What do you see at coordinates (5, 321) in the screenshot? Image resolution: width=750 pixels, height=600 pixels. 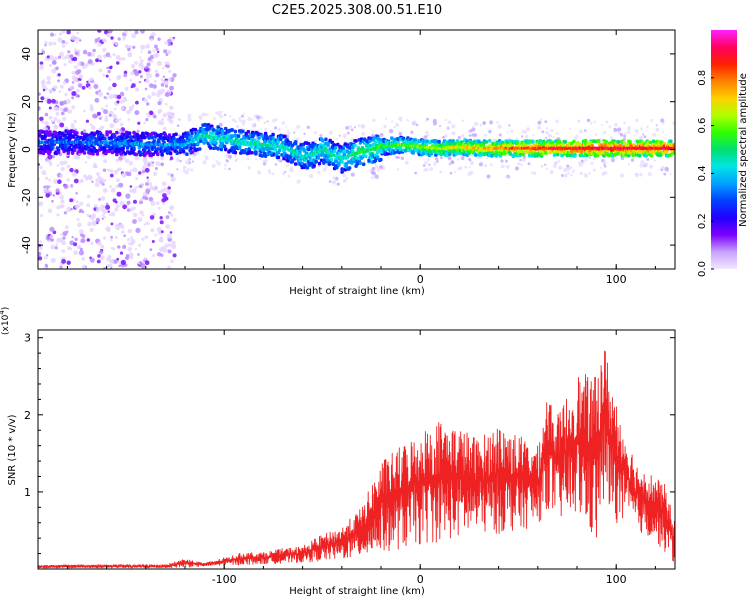 I see `snr-multiplier: (x104)` at bounding box center [5, 321].